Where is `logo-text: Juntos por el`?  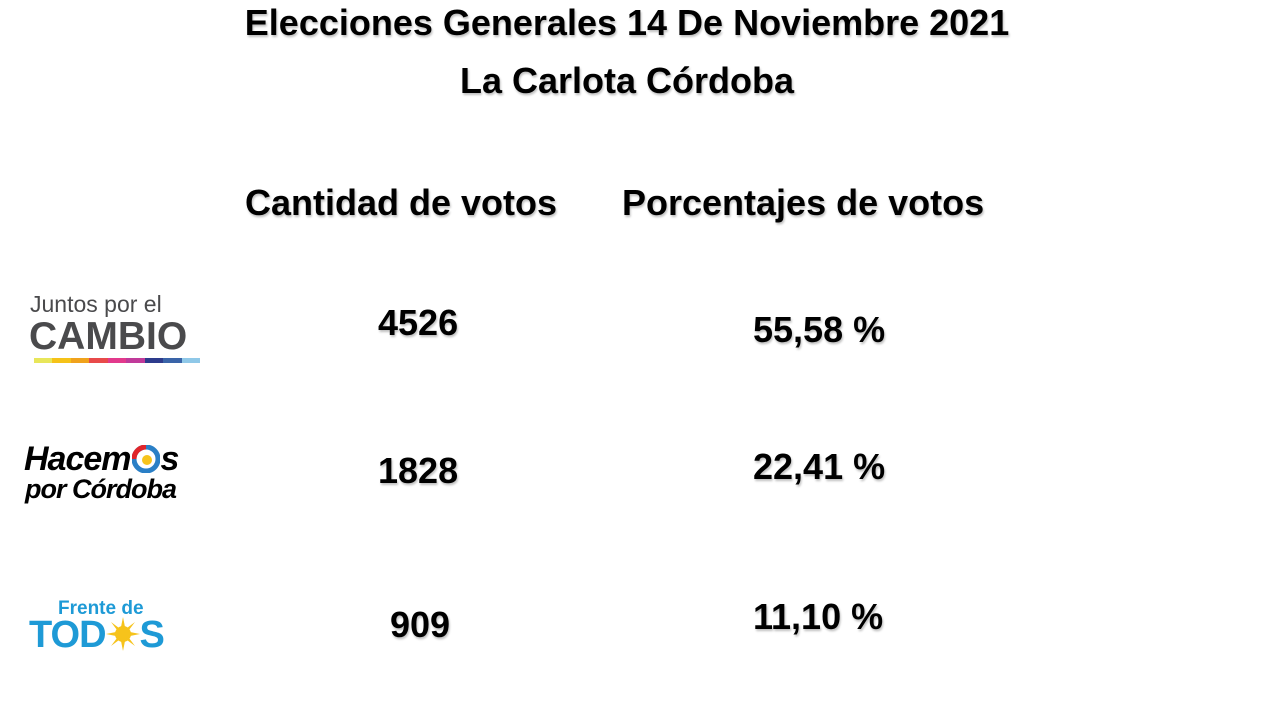 logo-text: Juntos por el is located at coordinates (96, 304).